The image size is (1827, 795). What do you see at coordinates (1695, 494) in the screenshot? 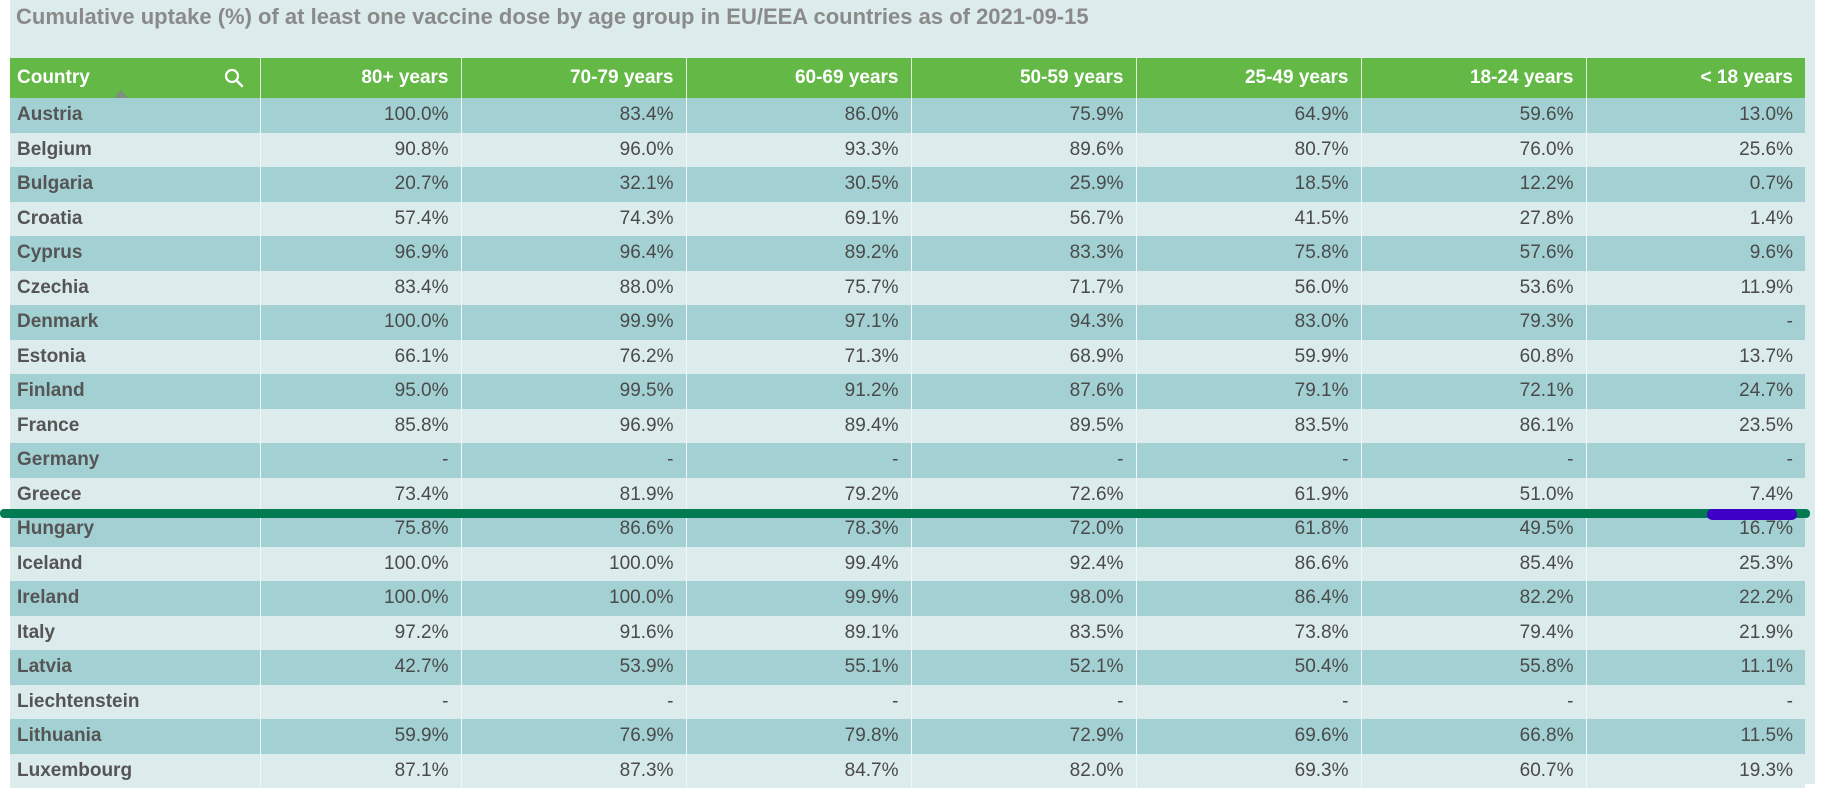
I see `value-cell: 7.4%` at bounding box center [1695, 494].